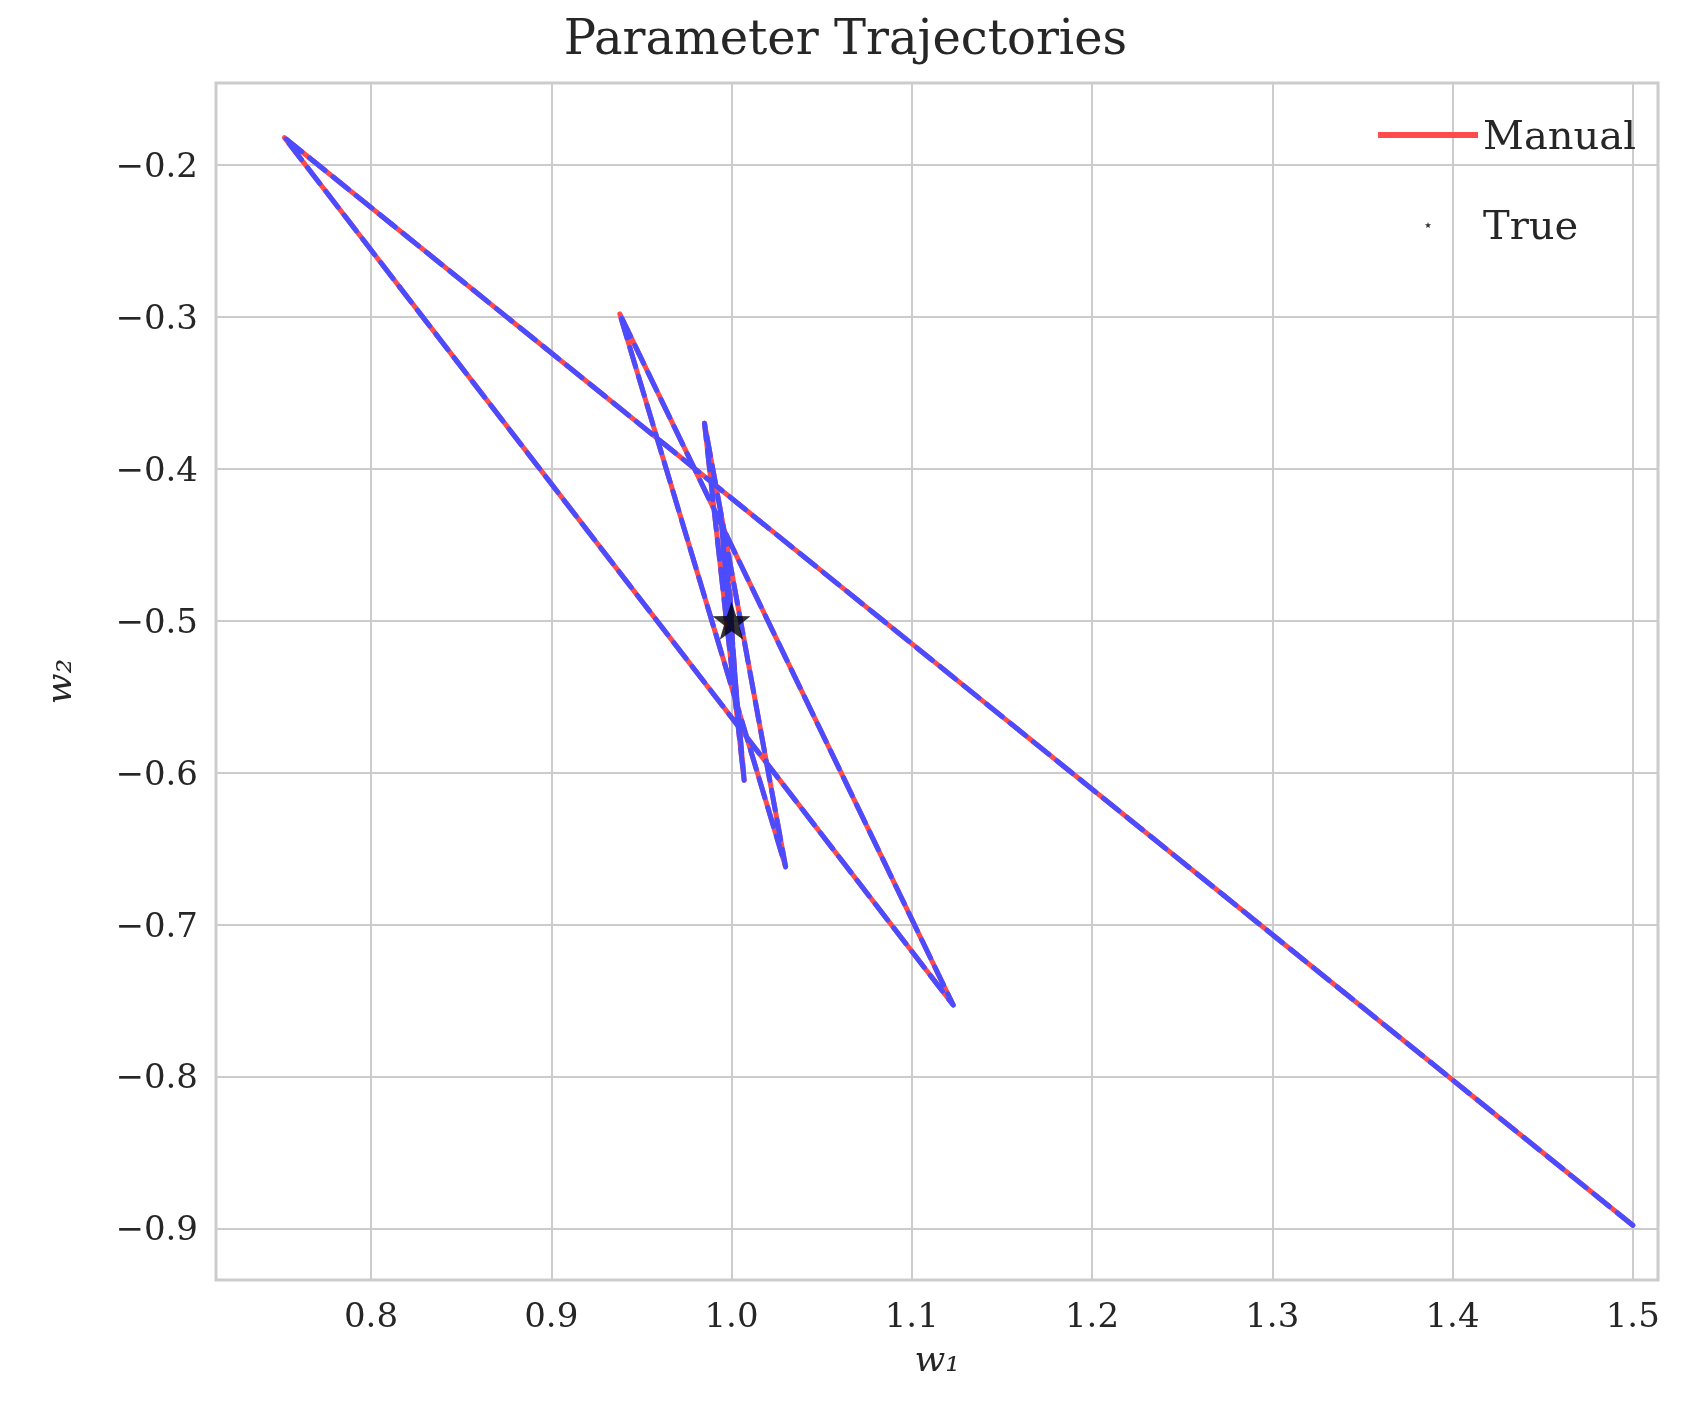 Image resolution: width=1691 pixels, height=1407 pixels. I want to click on y-tick-label: −0.9, so click(156, 1228).